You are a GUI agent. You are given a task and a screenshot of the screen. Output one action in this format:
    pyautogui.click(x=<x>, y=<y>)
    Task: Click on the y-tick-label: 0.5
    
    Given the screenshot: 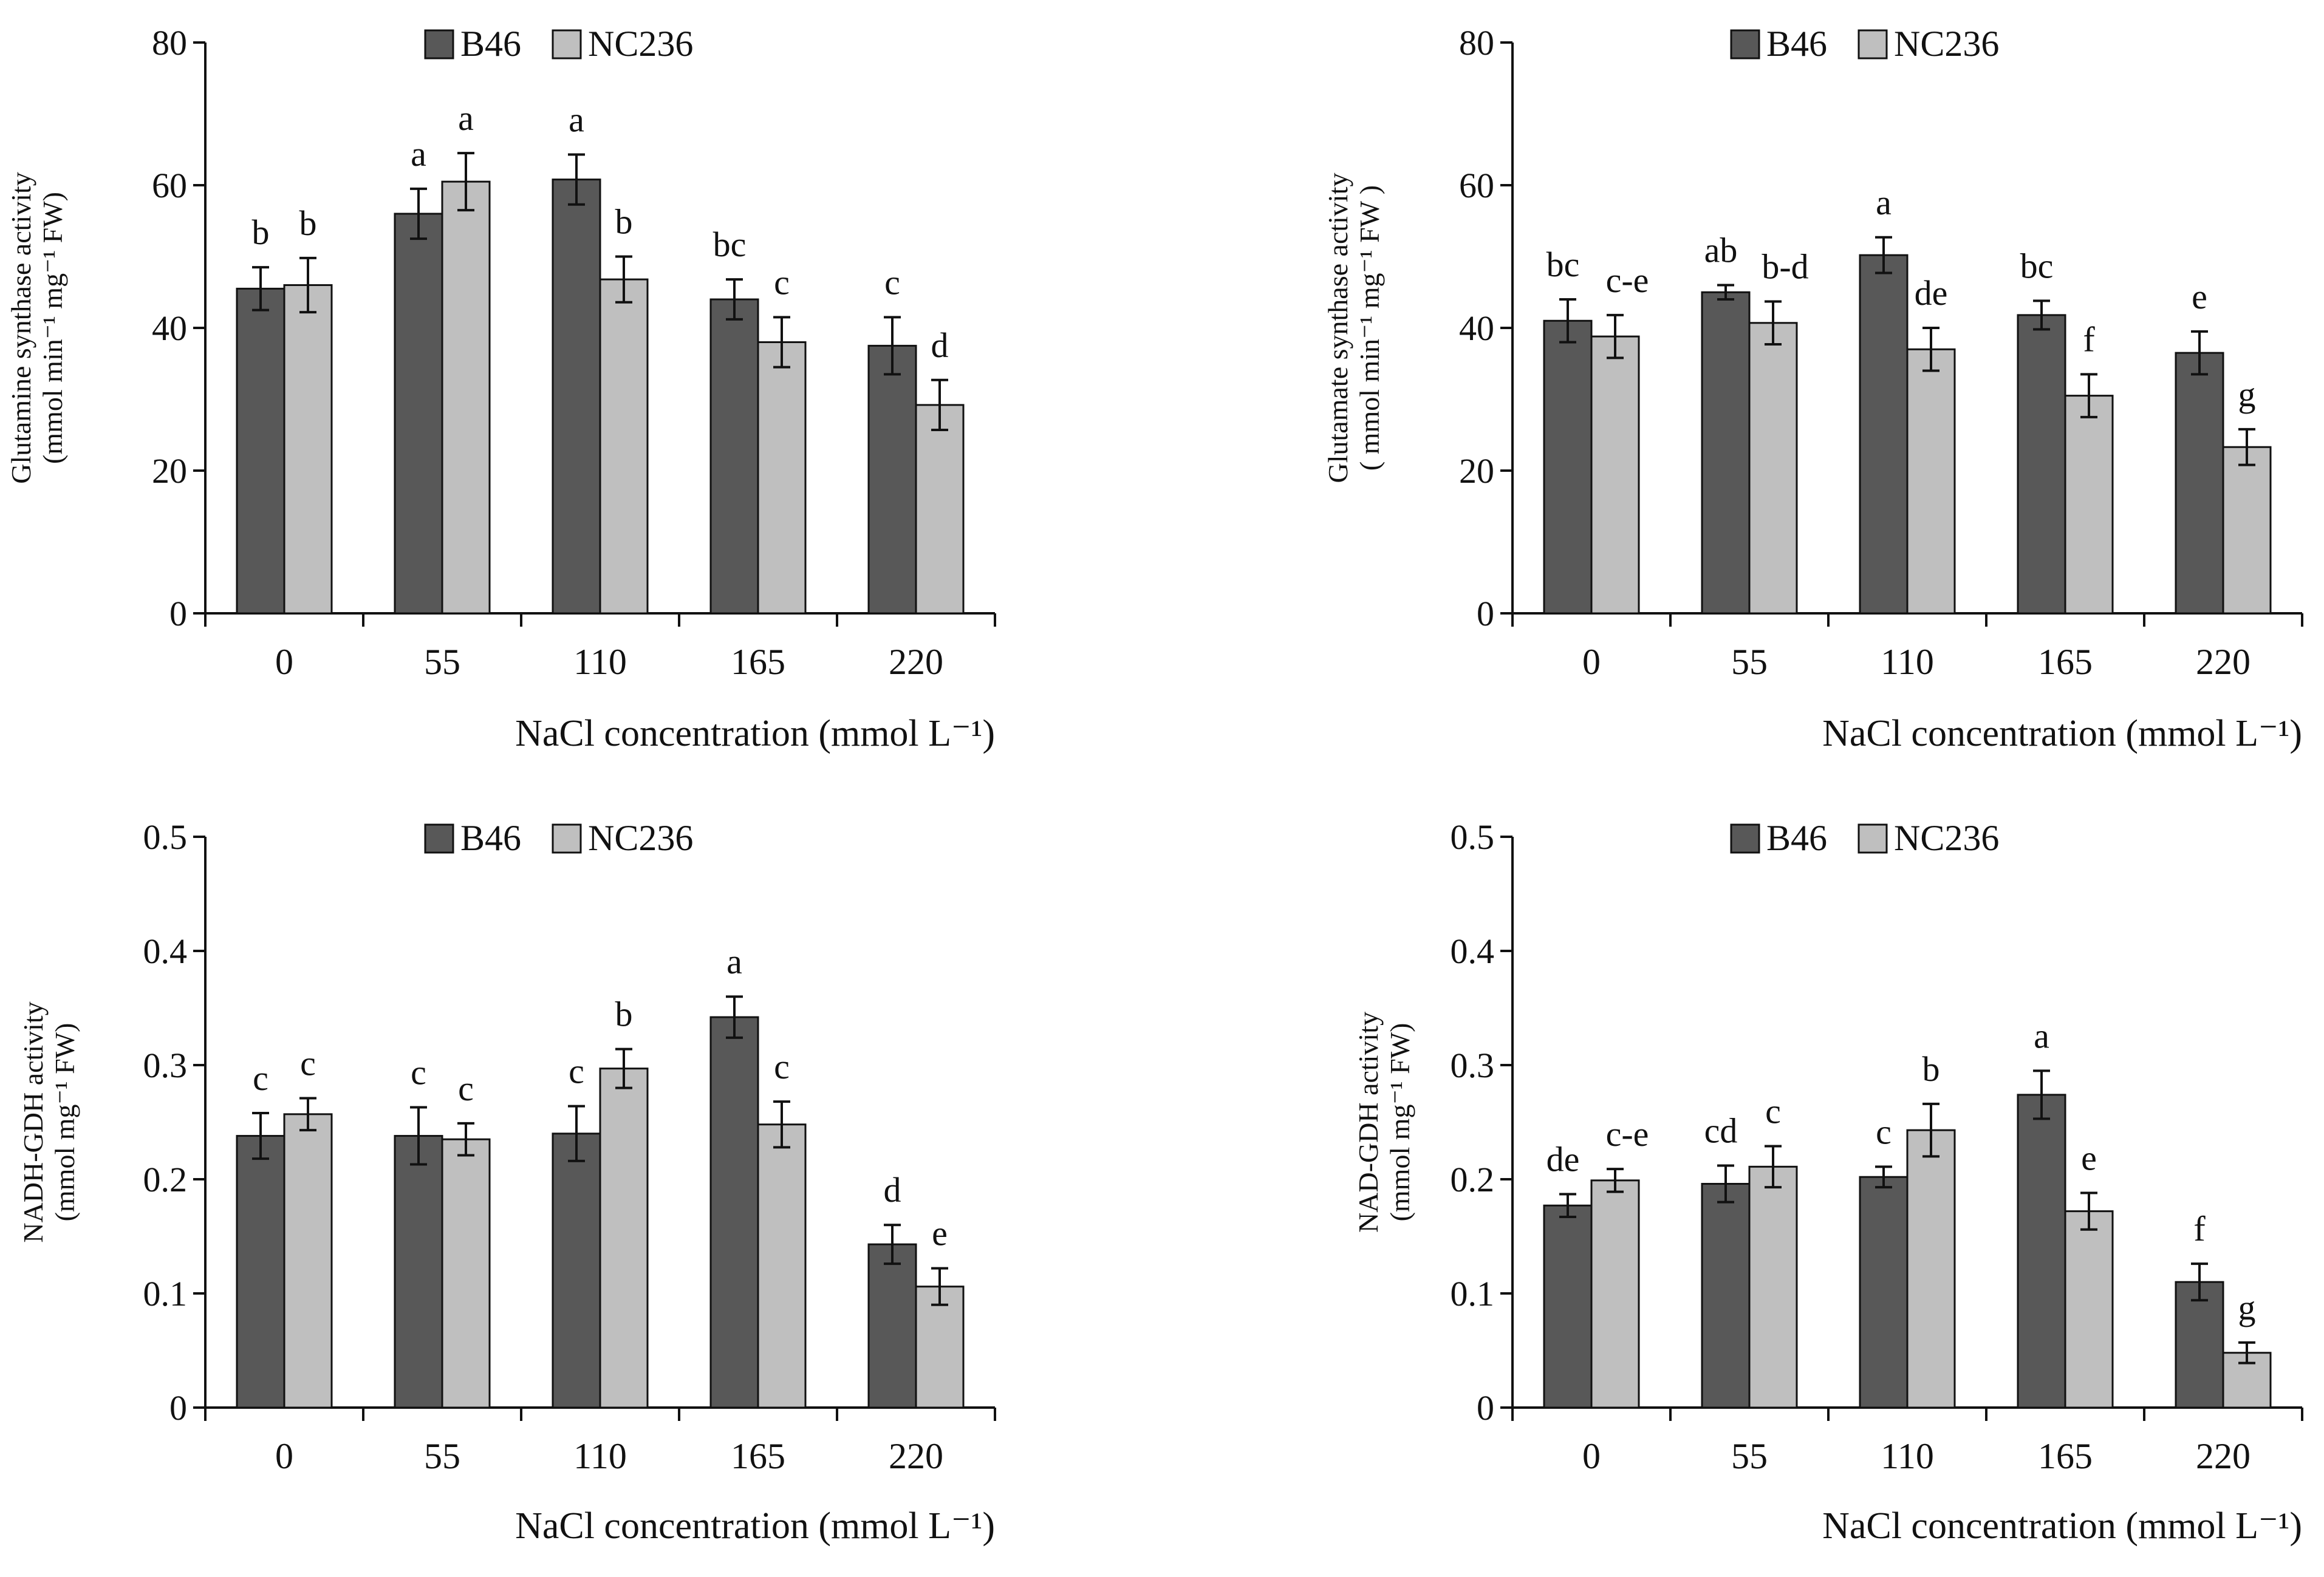 What is the action you would take?
    pyautogui.click(x=1473, y=837)
    